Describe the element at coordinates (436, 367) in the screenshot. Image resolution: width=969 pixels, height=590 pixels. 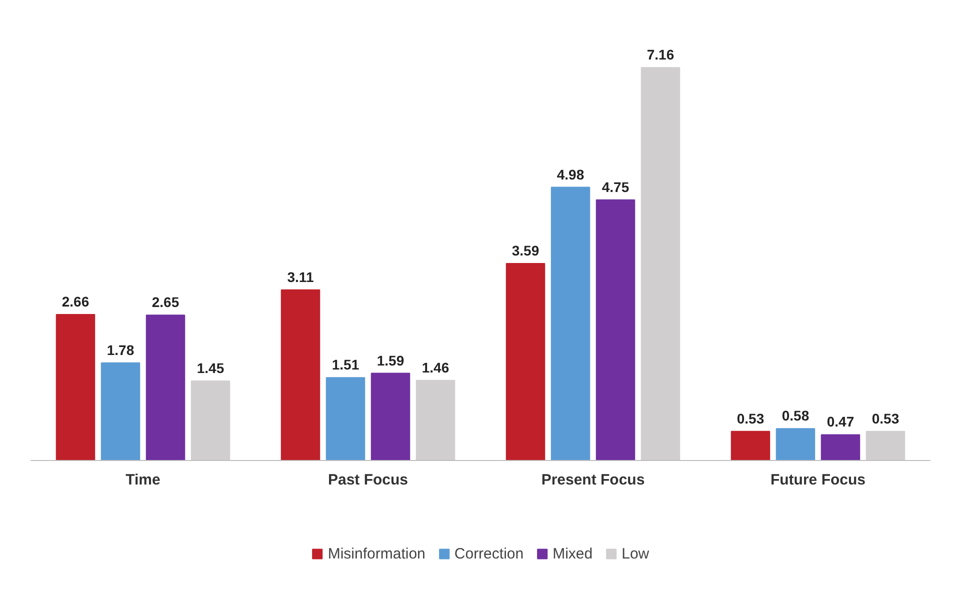
I see `data-label: 1.46` at that location.